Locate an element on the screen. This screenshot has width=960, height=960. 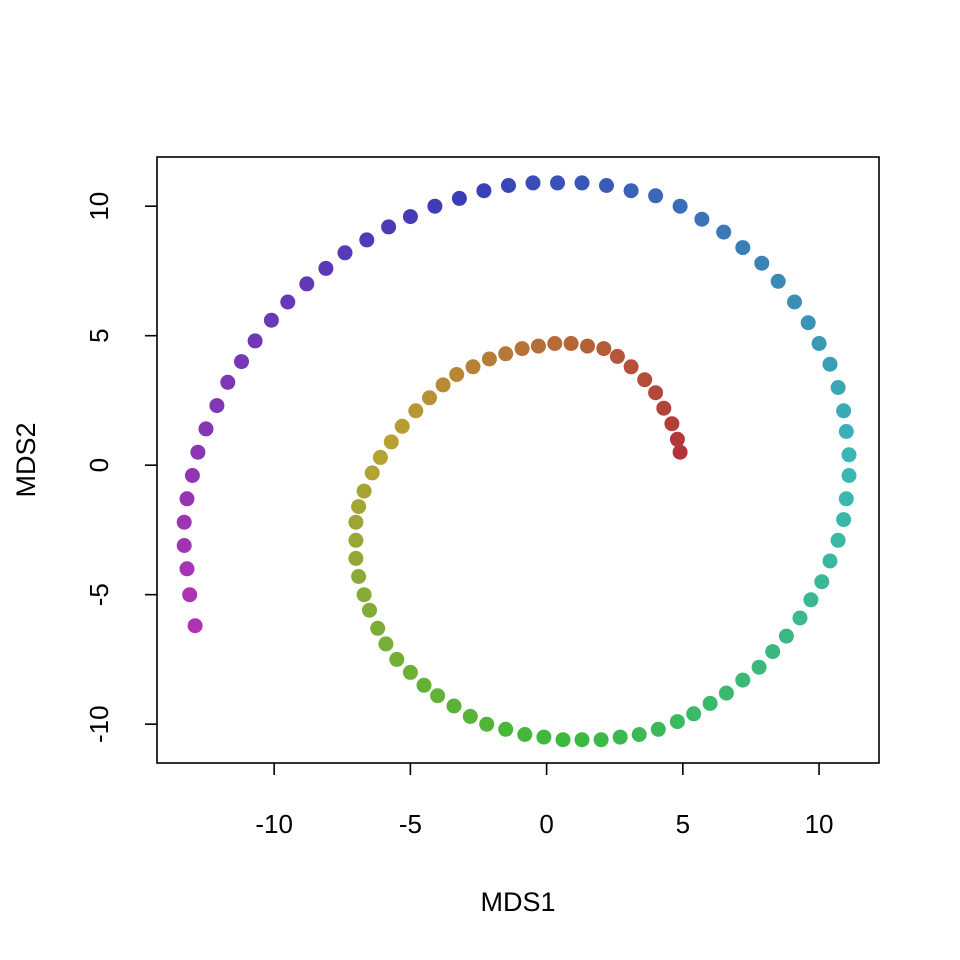
x-tick-label: 0 is located at coordinates (546, 824).